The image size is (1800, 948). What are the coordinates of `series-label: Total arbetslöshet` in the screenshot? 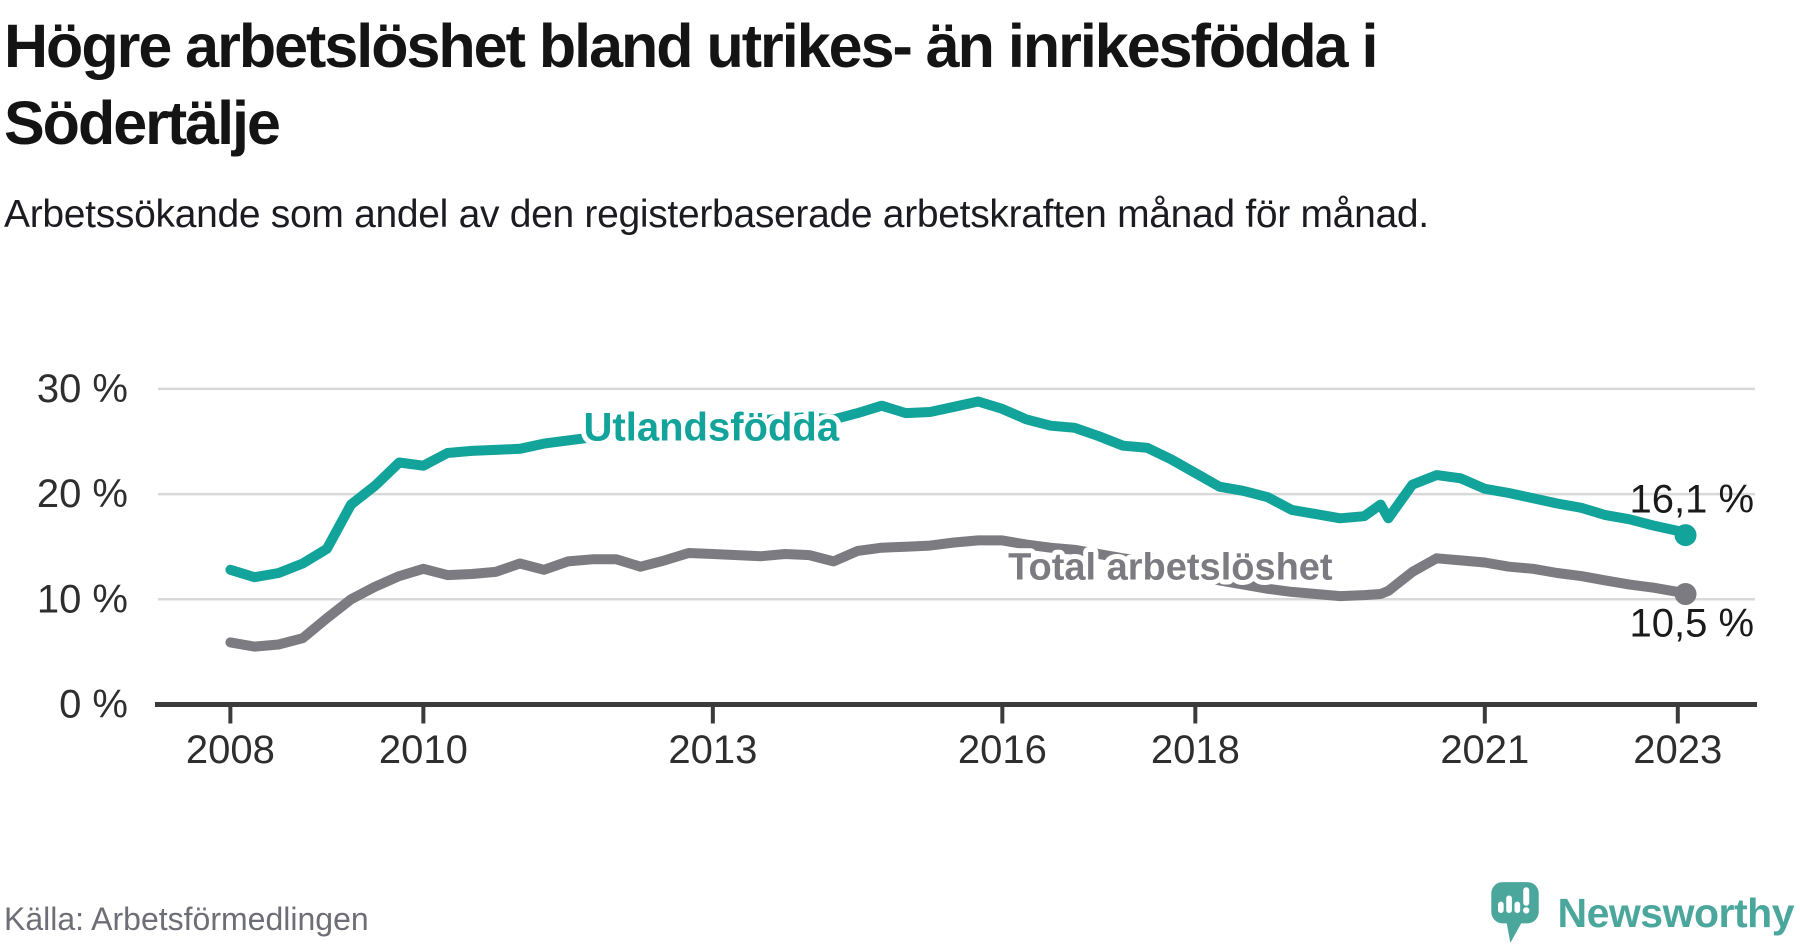 It's located at (1170, 568).